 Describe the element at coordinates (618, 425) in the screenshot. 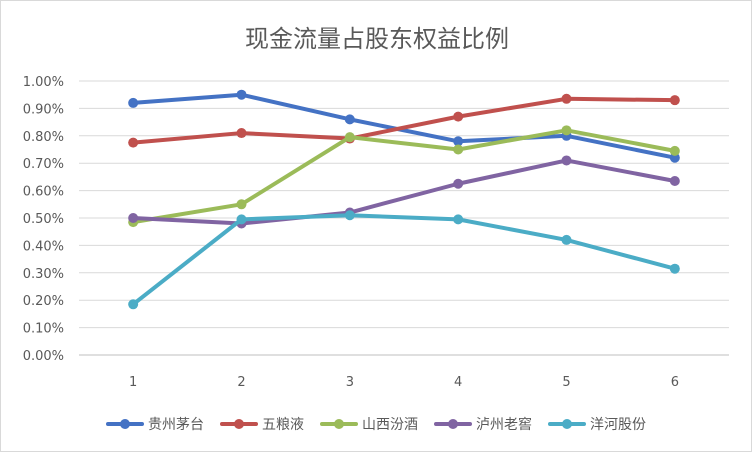

I see `legend-label: 洋河股份` at that location.